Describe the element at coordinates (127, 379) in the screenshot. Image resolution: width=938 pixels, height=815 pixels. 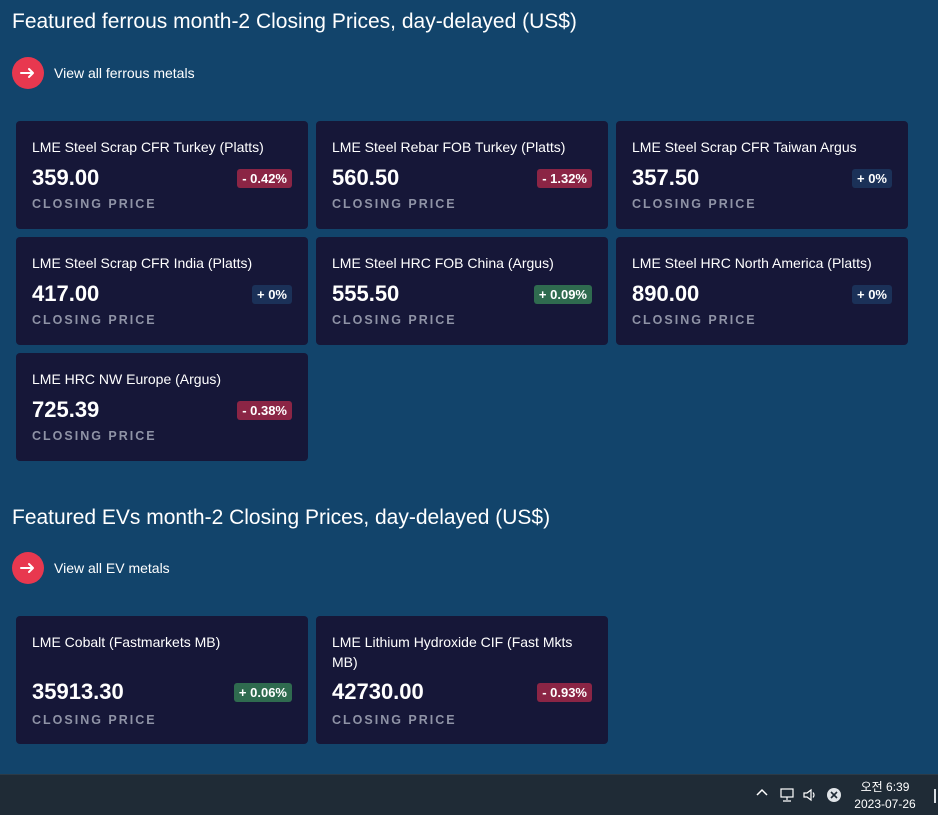
I see `card-metal-name: LME HRC NW Europe (Argus)` at that location.